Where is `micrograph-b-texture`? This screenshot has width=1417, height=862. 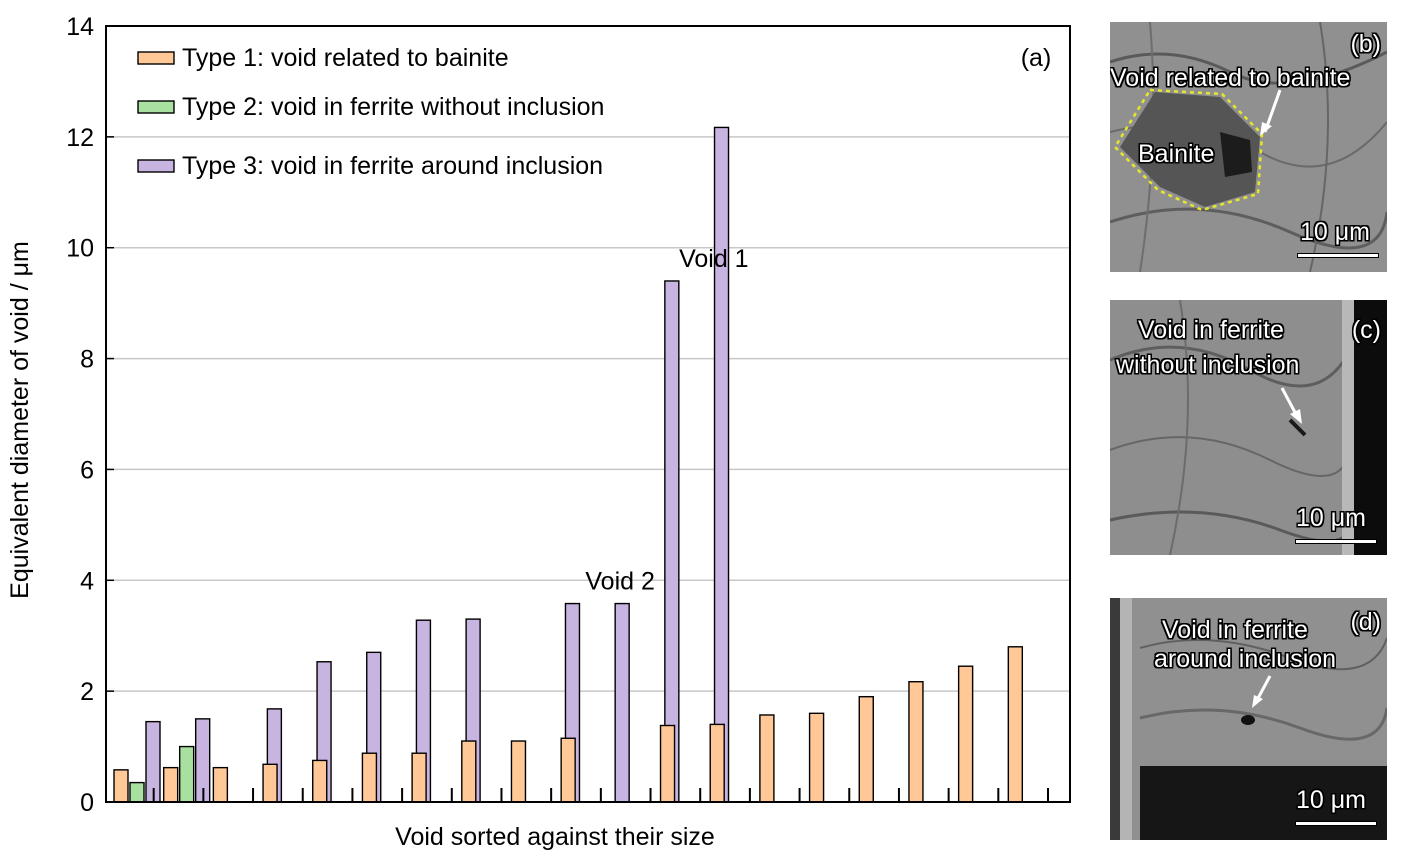 micrograph-b-texture is located at coordinates (1248, 147).